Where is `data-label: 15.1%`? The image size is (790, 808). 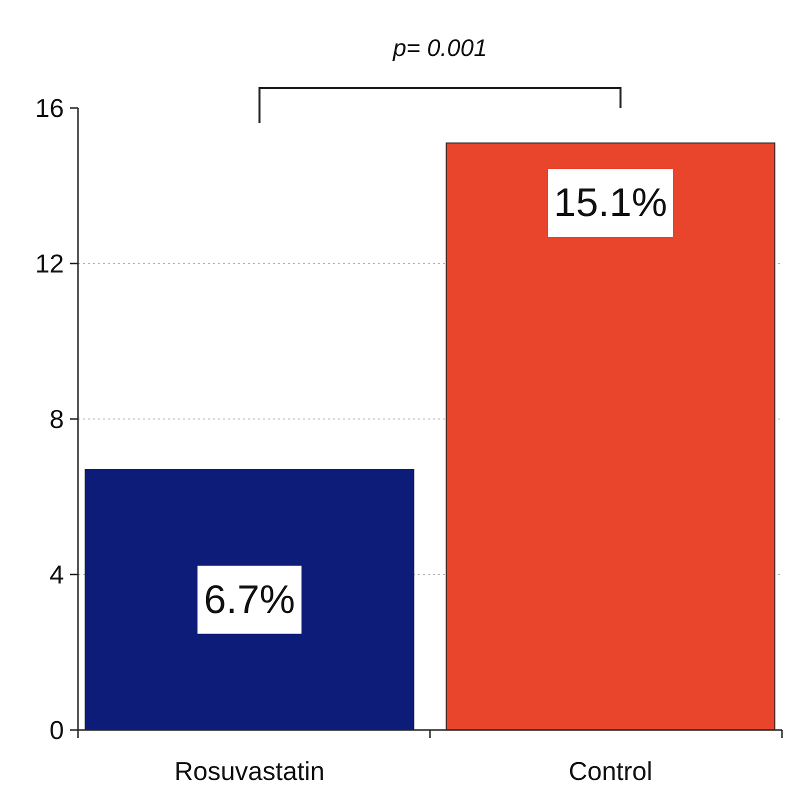 data-label: 15.1% is located at coordinates (611, 202).